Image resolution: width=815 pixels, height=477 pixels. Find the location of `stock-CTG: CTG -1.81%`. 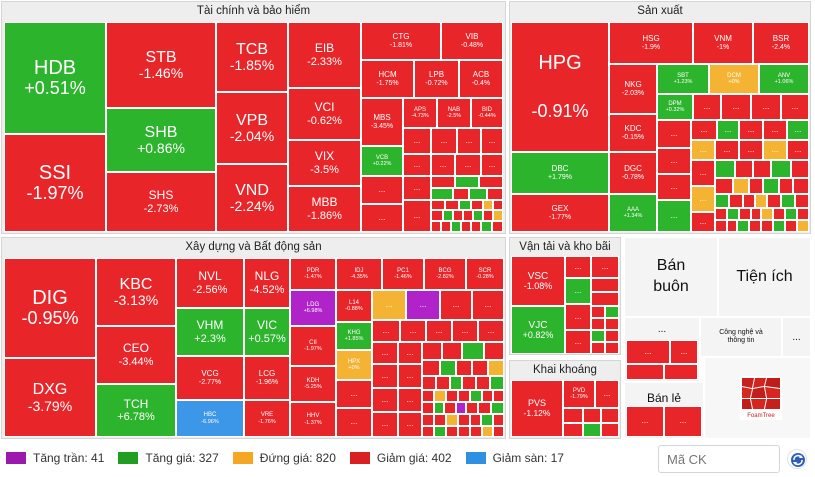

stock-CTG: CTG -1.81% is located at coordinates (401, 41).